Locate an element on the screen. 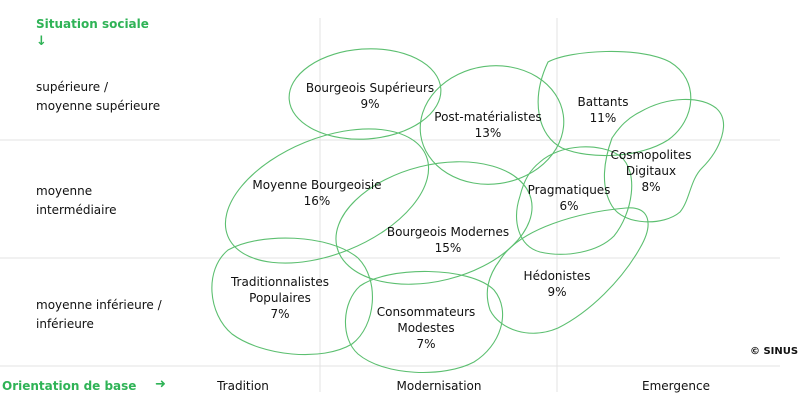 Image resolution: width=800 pixels, height=408 pixels. blob-pragmatiques is located at coordinates (574, 200).